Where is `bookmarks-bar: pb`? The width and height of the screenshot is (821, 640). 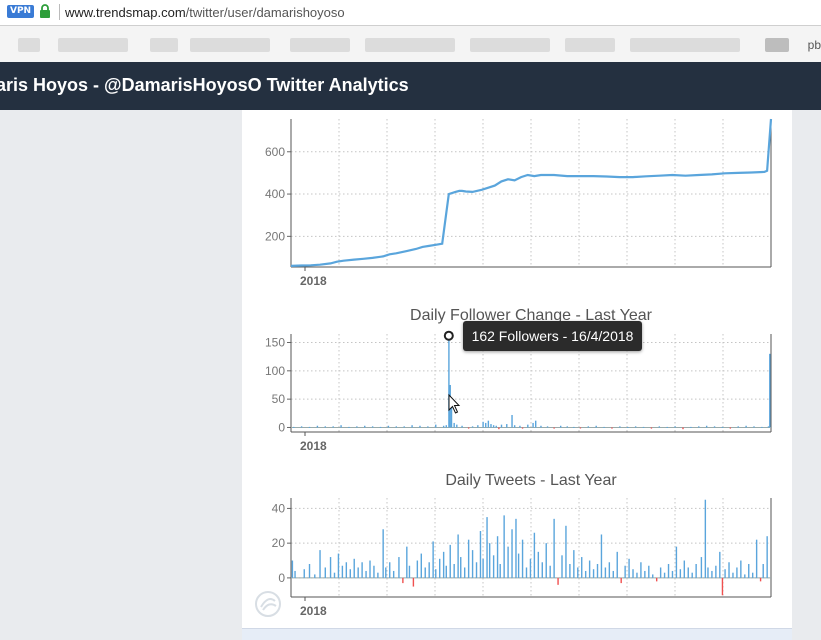 bookmarks-bar: pb is located at coordinates (410, 44).